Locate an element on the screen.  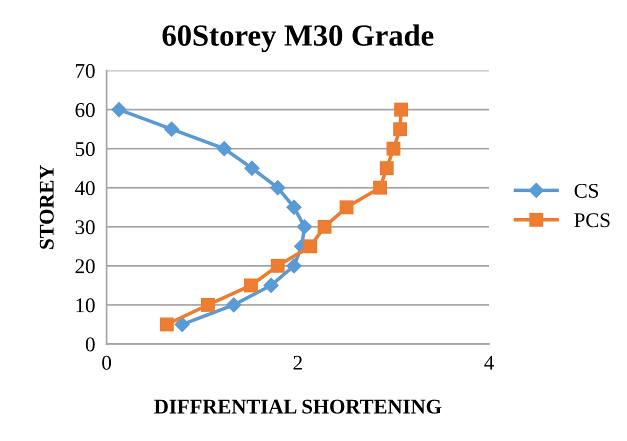
y-tick-label: 10 is located at coordinates (85, 305).